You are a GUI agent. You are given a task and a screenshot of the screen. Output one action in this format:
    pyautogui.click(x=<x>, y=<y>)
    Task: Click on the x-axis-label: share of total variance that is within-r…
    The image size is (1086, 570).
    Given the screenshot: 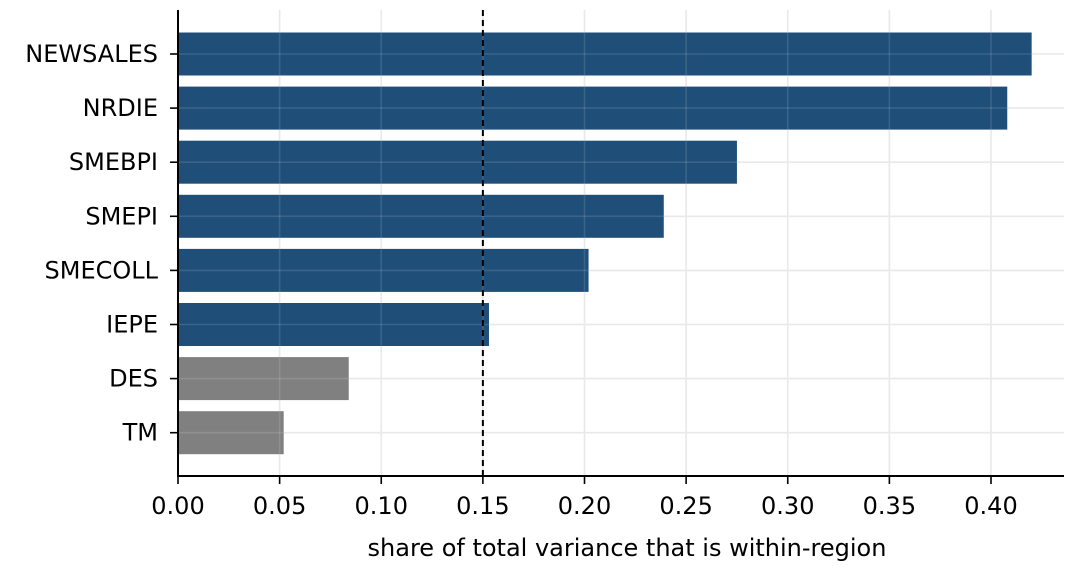 What is the action you would take?
    pyautogui.click(x=627, y=548)
    